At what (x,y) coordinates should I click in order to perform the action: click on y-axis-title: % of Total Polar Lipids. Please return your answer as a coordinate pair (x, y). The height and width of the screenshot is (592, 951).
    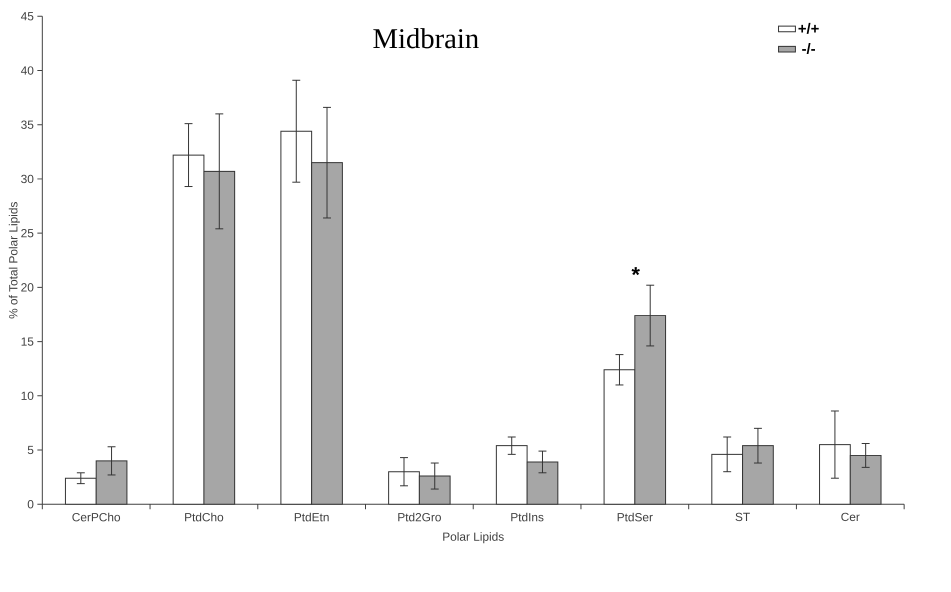
    Looking at the image, I should click on (14, 260).